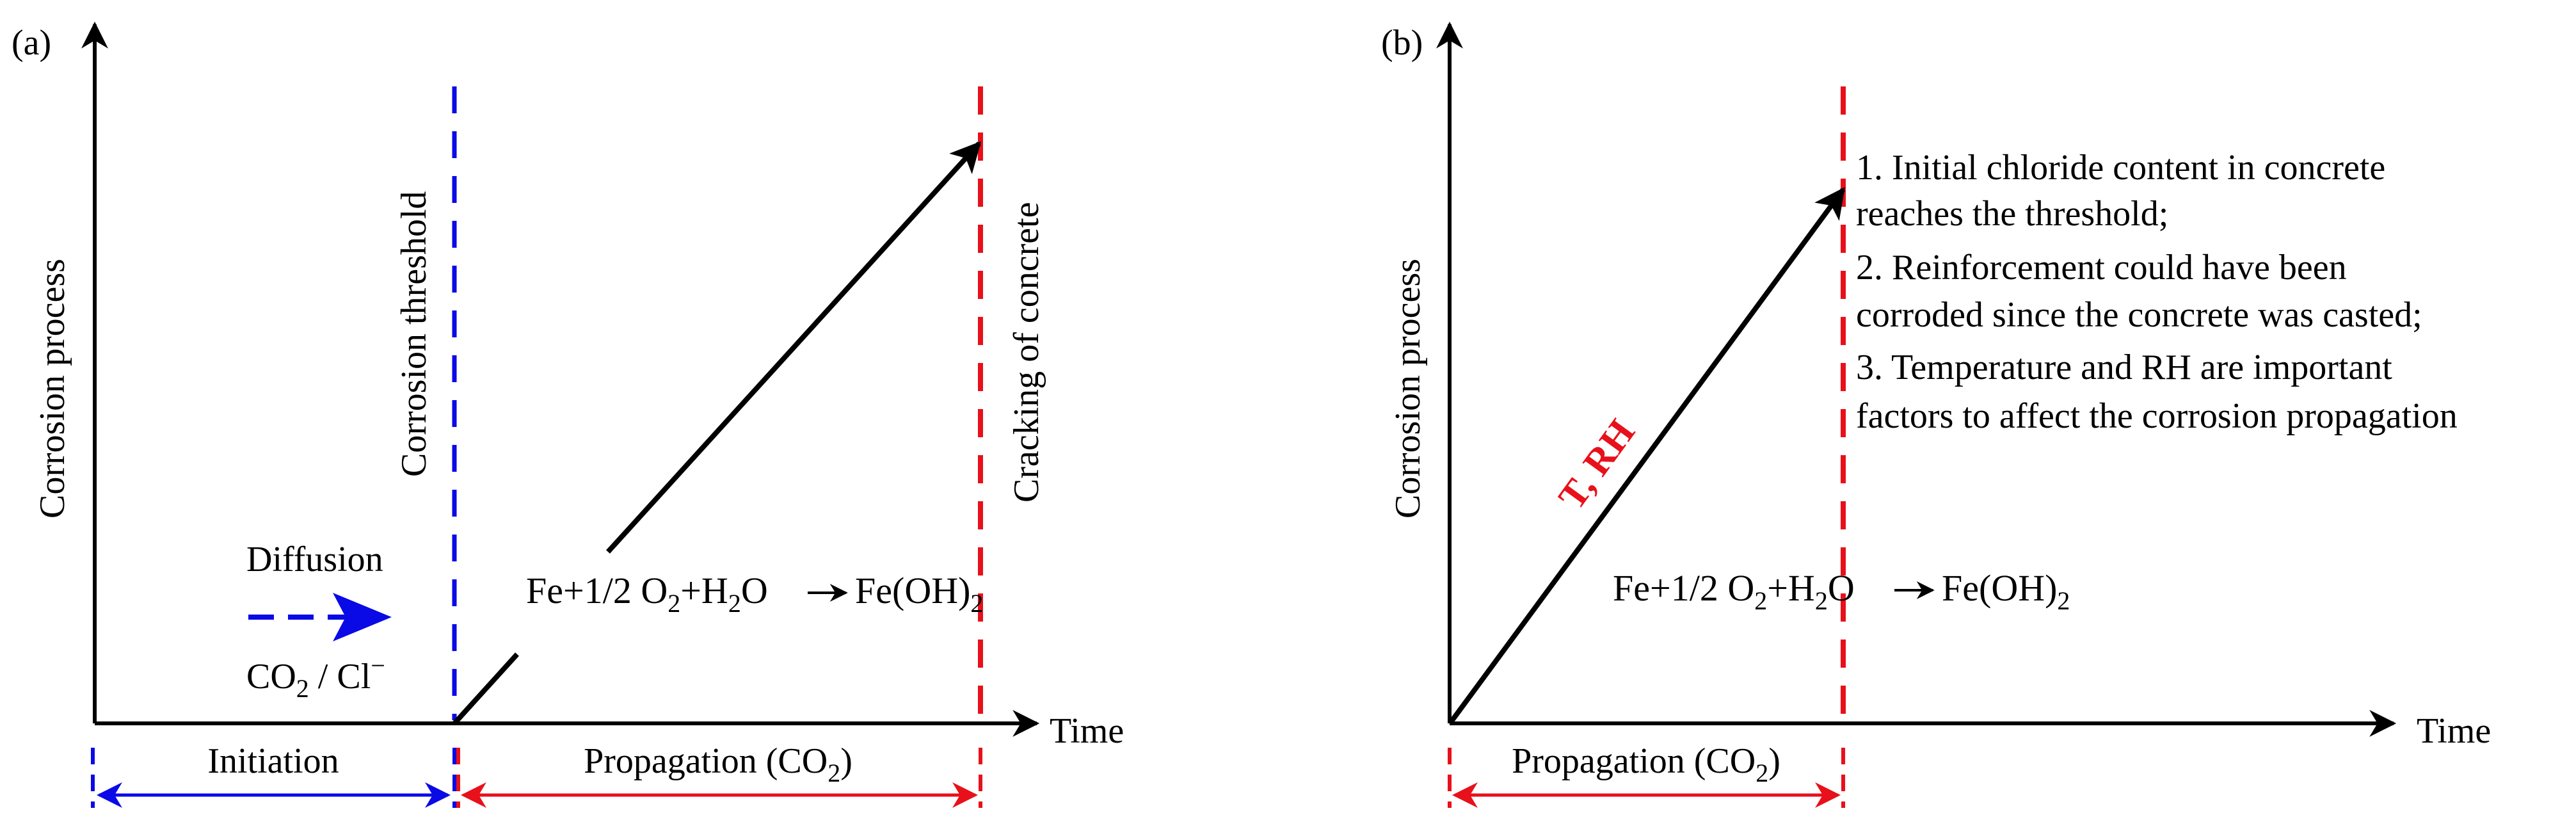  What do you see at coordinates (2139, 315) in the screenshot?
I see `panel-b-note-line: corroded since the concrete was casted;` at bounding box center [2139, 315].